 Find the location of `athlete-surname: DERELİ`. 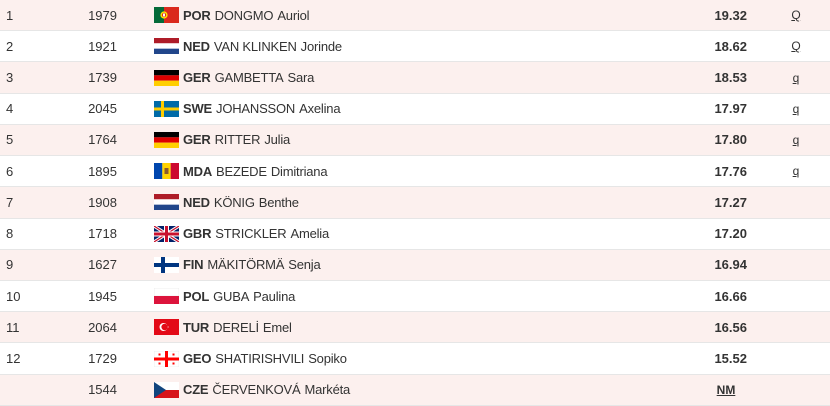

athlete-surname: DERELİ is located at coordinates (236, 327).